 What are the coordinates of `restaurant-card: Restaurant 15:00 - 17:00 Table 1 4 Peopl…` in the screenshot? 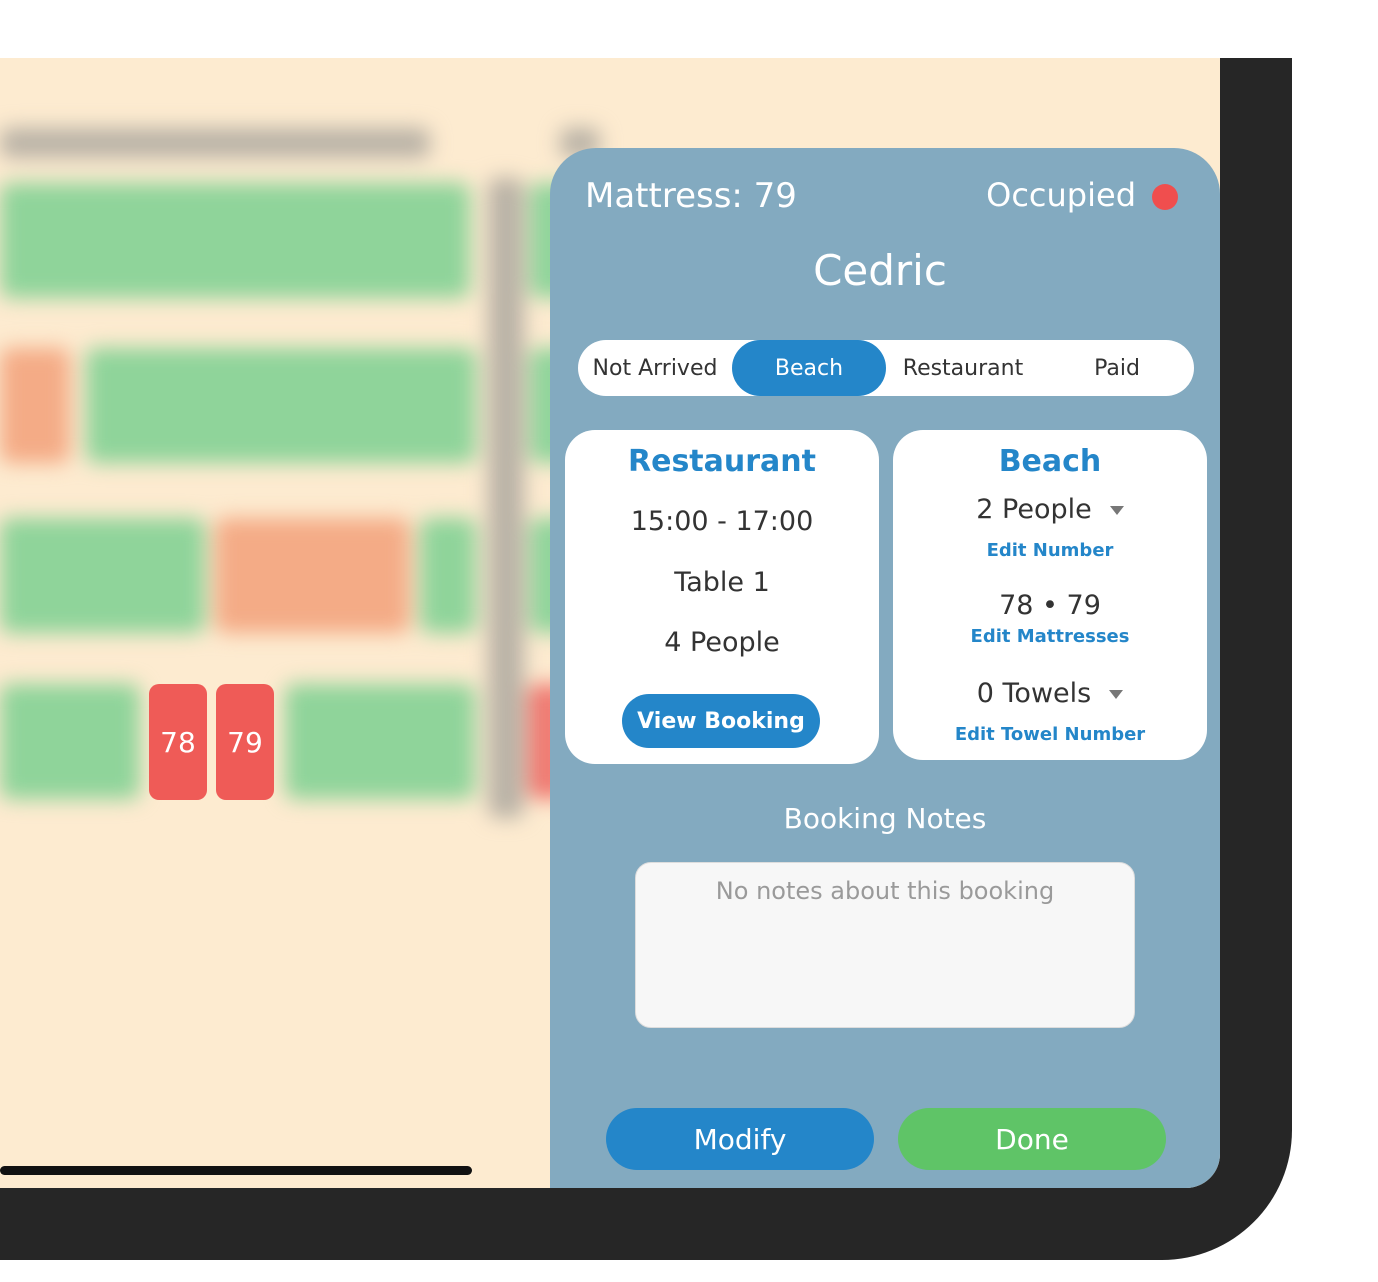 It's located at (722, 597).